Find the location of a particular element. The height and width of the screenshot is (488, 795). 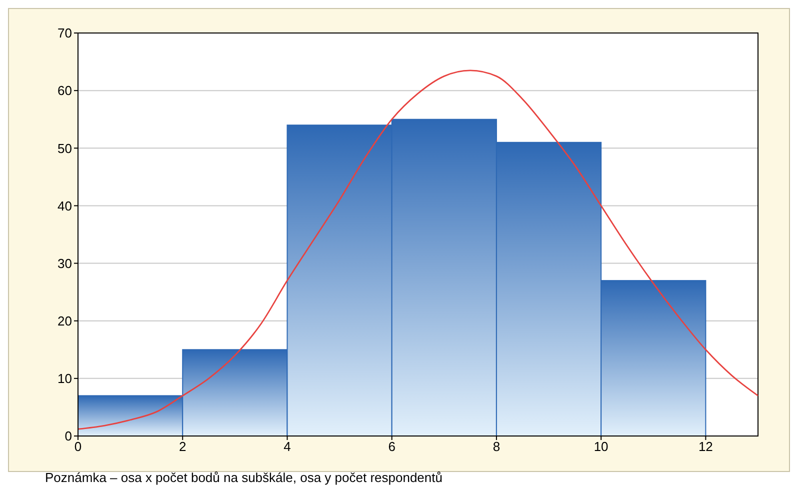

x-tick-label: 0 is located at coordinates (78, 446).